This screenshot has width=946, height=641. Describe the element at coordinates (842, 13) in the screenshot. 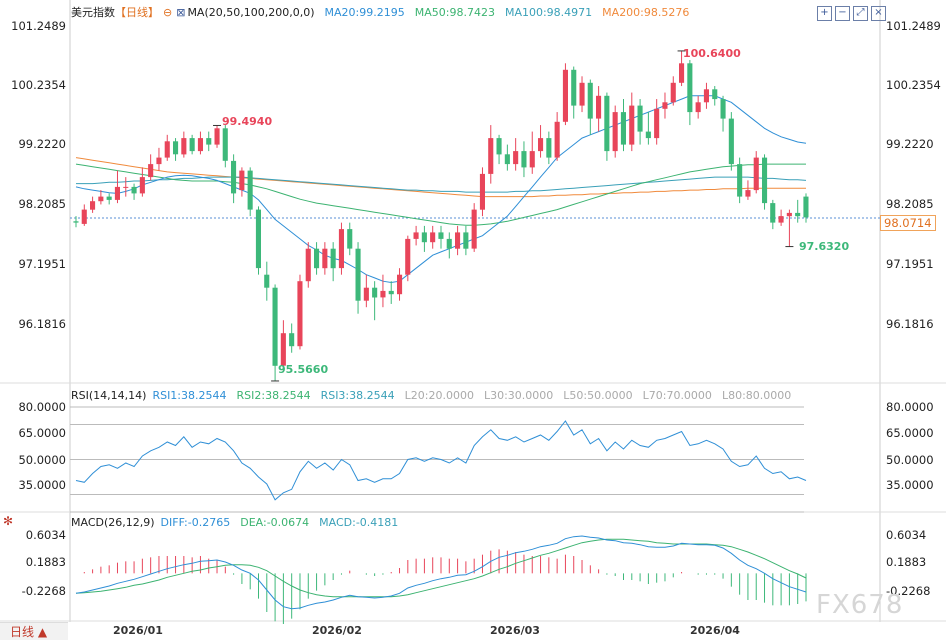

I see `zoom-out-icon: −` at that location.